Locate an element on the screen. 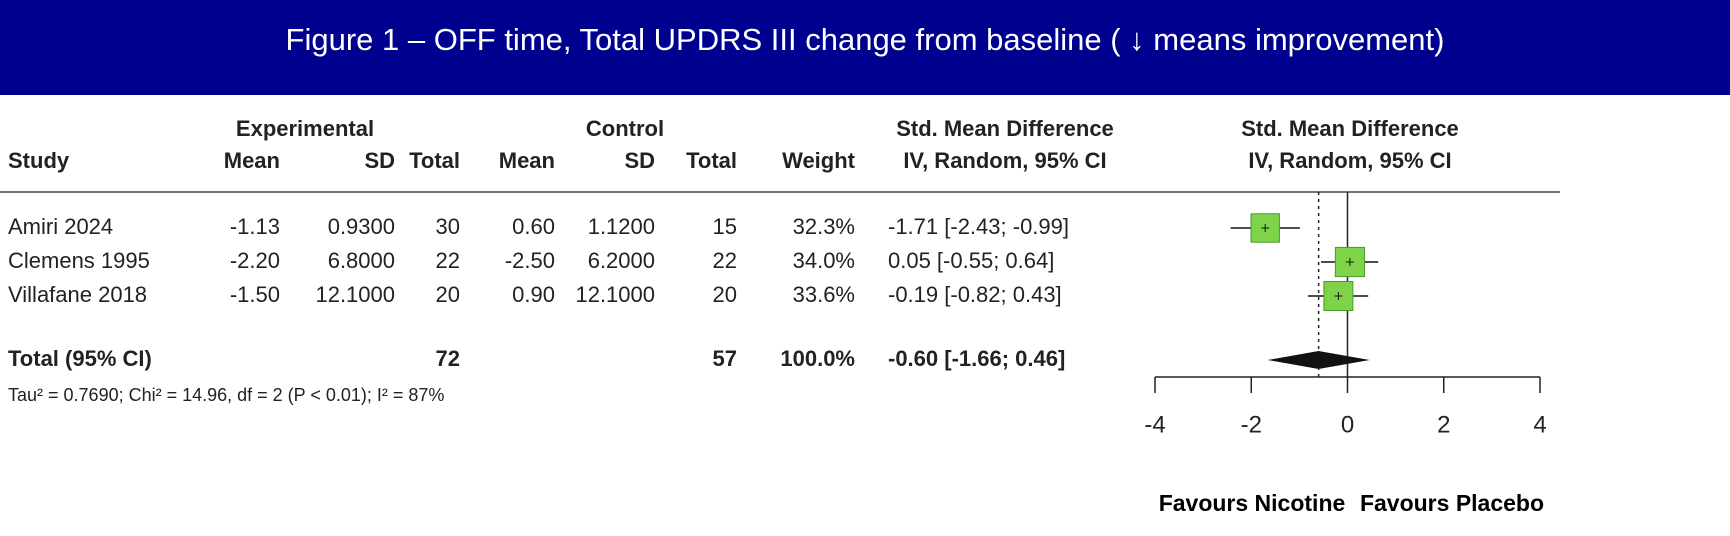 The height and width of the screenshot is (536, 1730). x-side-label: Favours Nicotine is located at coordinates (1252, 503).